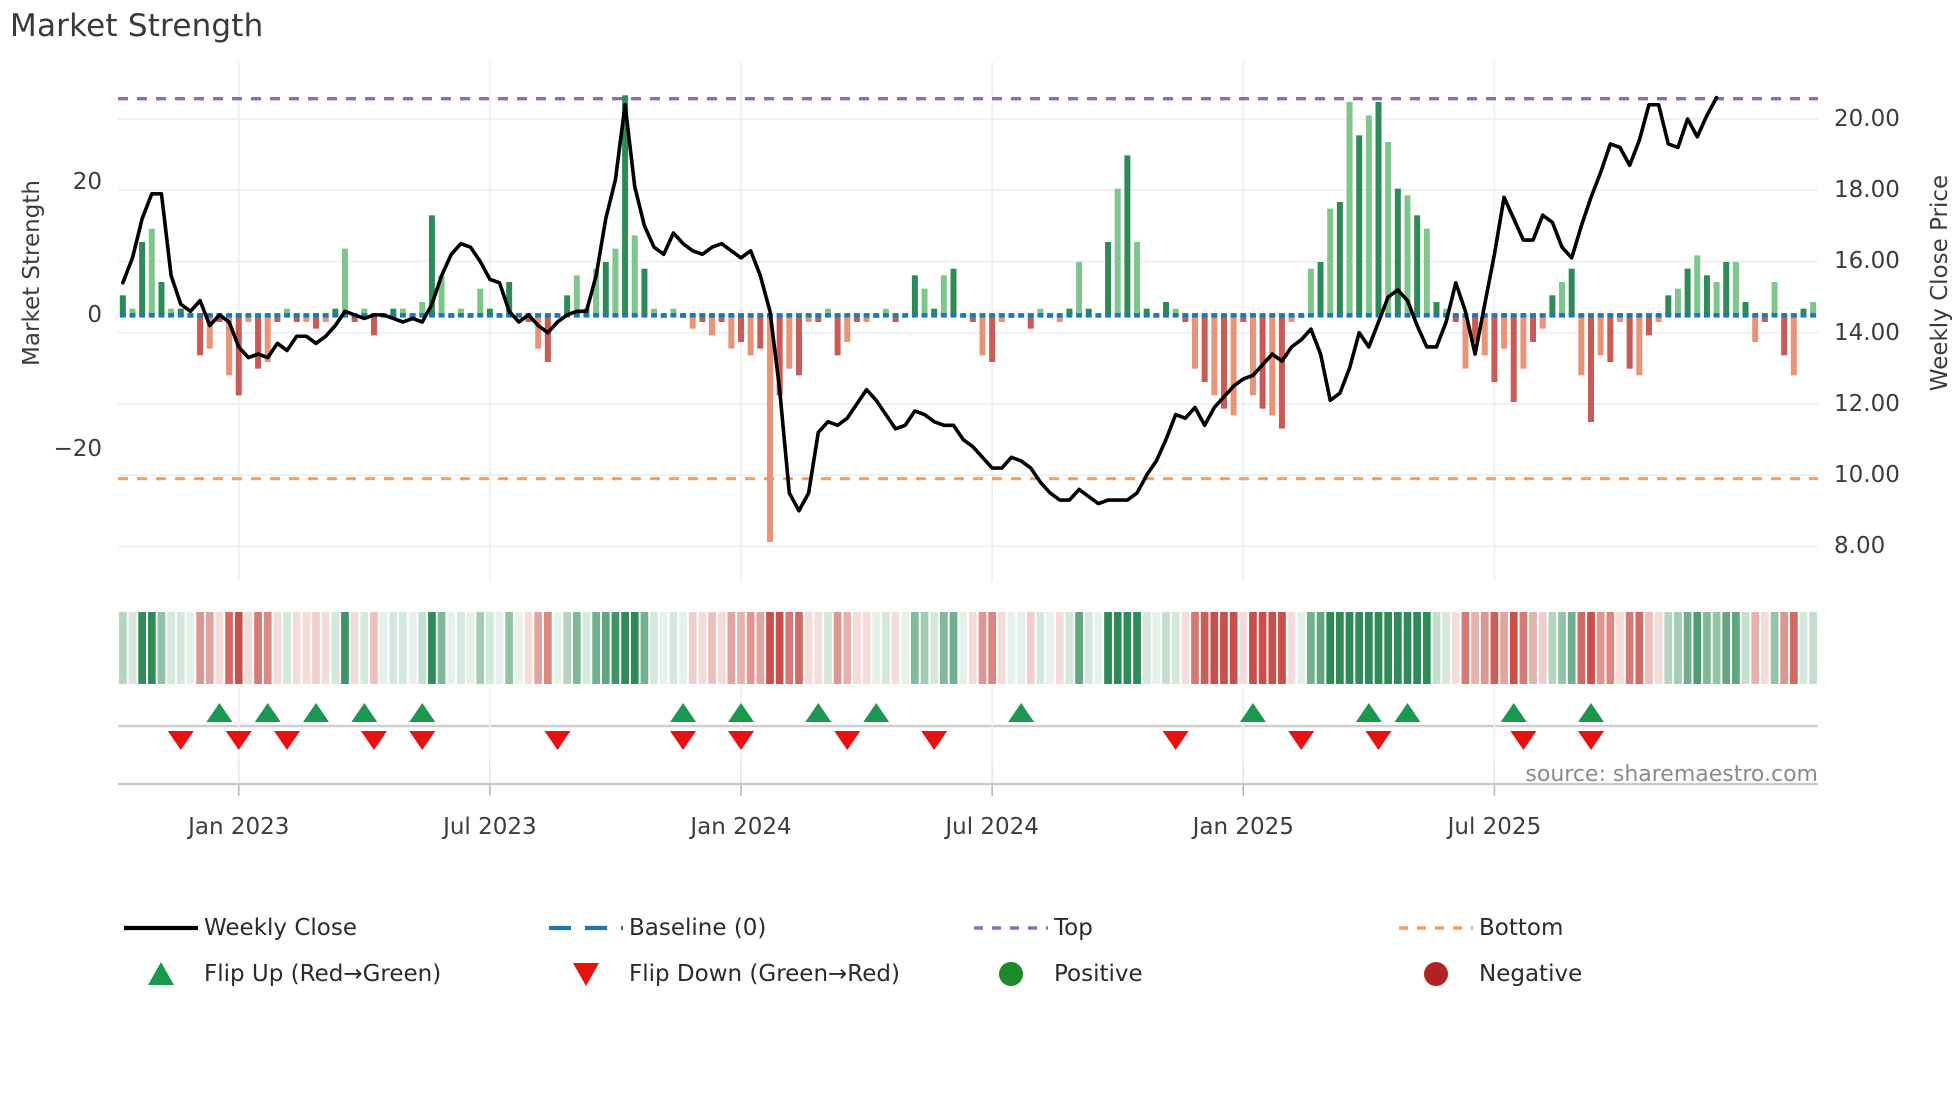 Image resolution: width=1960 pixels, height=1102 pixels. I want to click on legend-weekly-close: Weekly Close, so click(330, 928).